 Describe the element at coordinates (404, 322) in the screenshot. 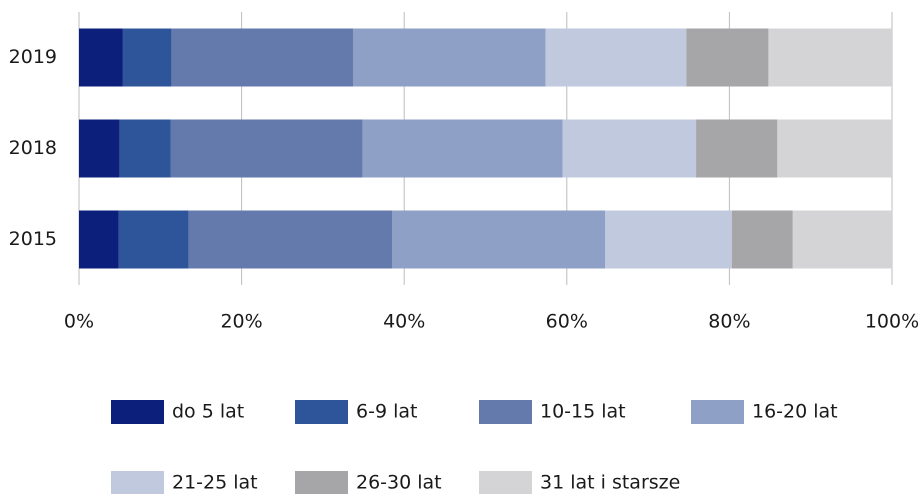

I see `x-tick-label: 40%` at that location.